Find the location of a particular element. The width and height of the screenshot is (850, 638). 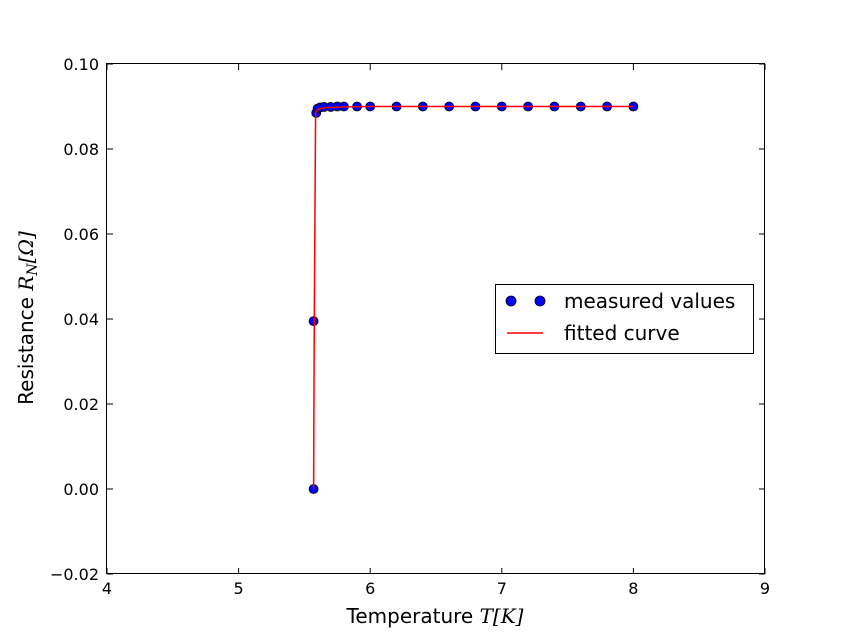

legend-label-measured-values: measured values is located at coordinates (649, 301).